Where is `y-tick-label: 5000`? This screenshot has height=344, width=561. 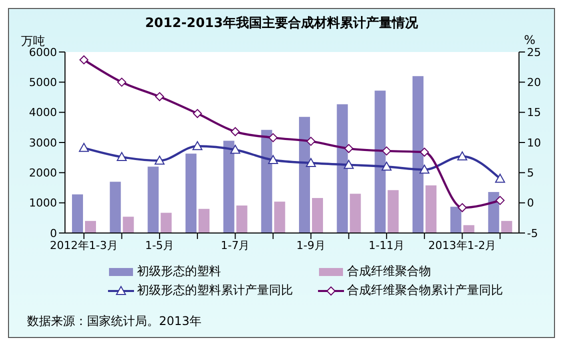
y-tick-label: 5000 is located at coordinates (43, 83).